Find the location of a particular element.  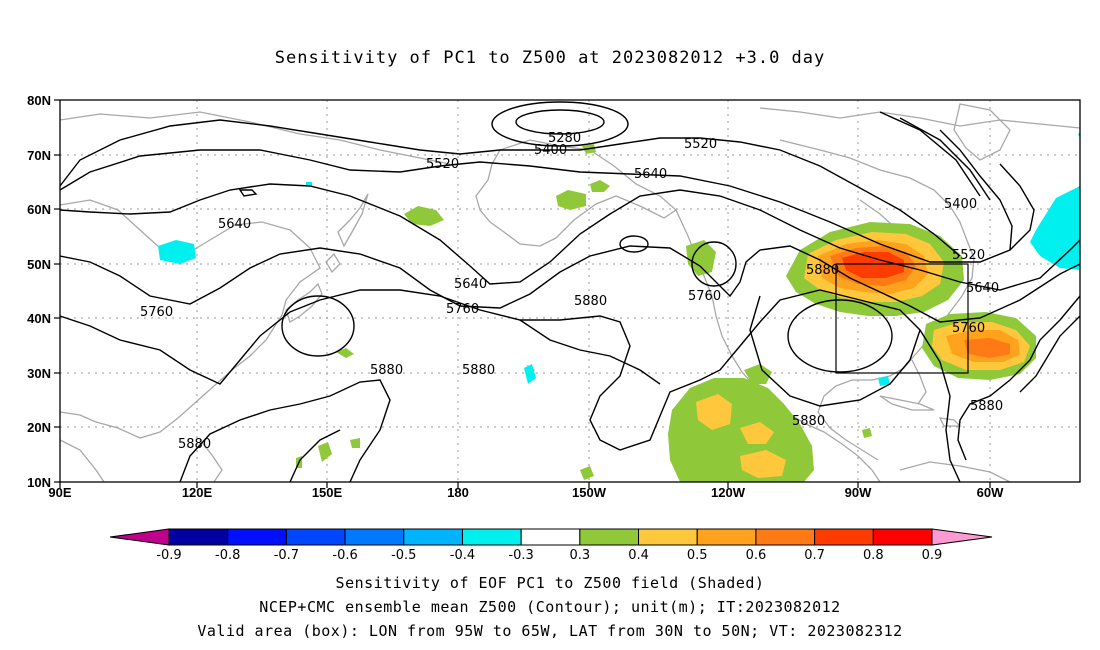

colorbar-tick-label: 0.4 is located at coordinates (638, 555).